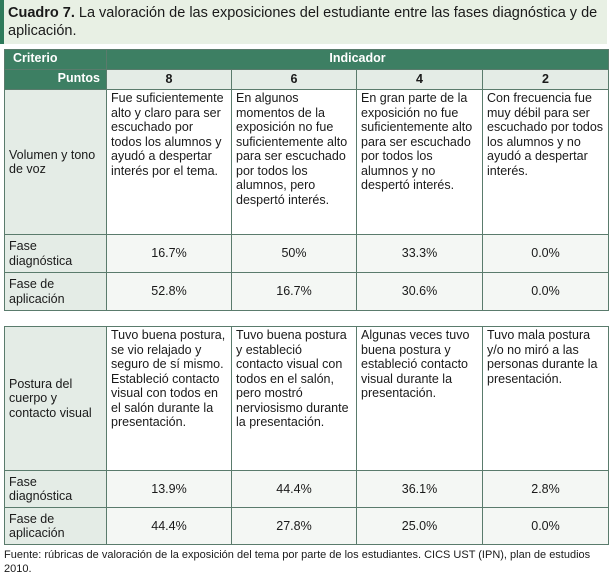 The height and width of the screenshot is (582, 615). Describe the element at coordinates (55, 59) in the screenshot. I see `criterio-header: Criterio` at that location.